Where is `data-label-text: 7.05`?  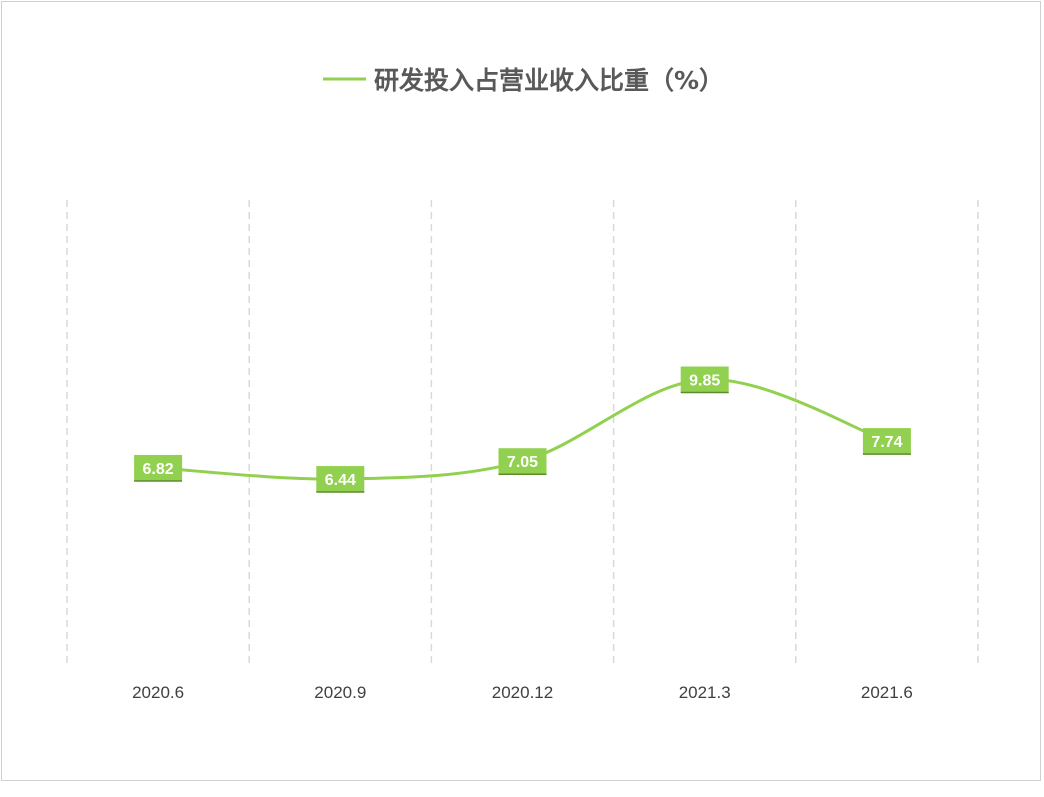
data-label-text: 7.05 is located at coordinates (522, 462).